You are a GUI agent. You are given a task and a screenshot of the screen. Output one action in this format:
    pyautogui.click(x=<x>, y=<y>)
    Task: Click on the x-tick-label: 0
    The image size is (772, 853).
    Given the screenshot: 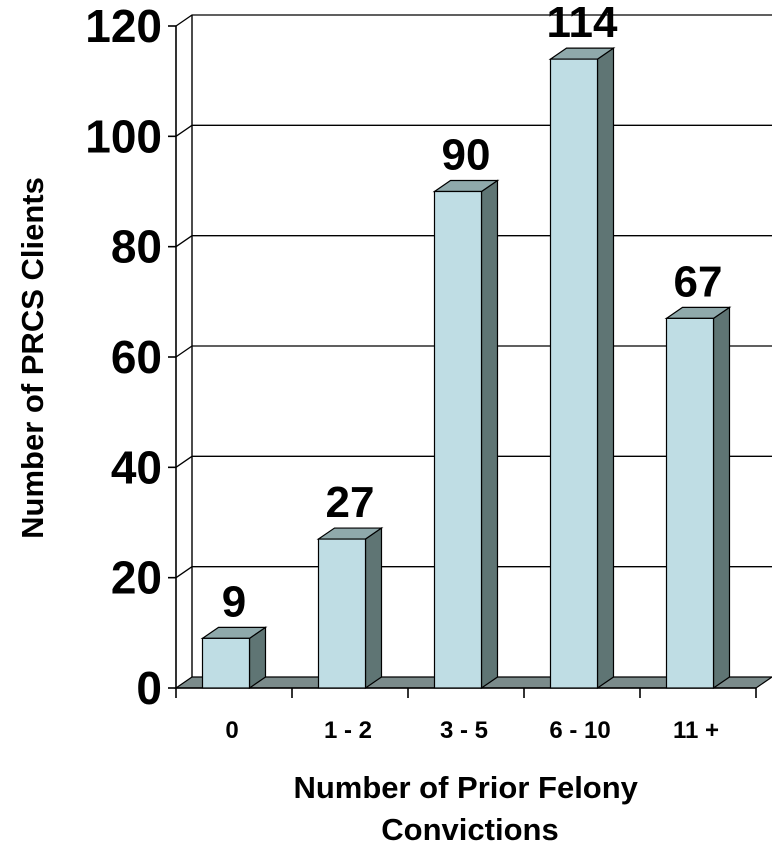 What is the action you would take?
    pyautogui.click(x=231, y=730)
    